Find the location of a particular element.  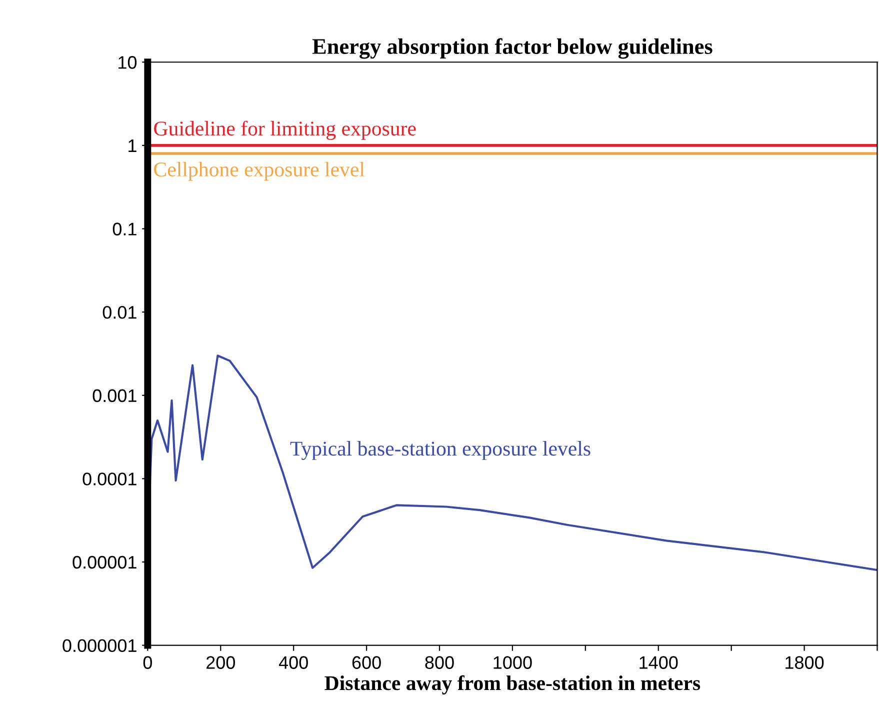

x-tick-label: 1000 is located at coordinates (513, 662).